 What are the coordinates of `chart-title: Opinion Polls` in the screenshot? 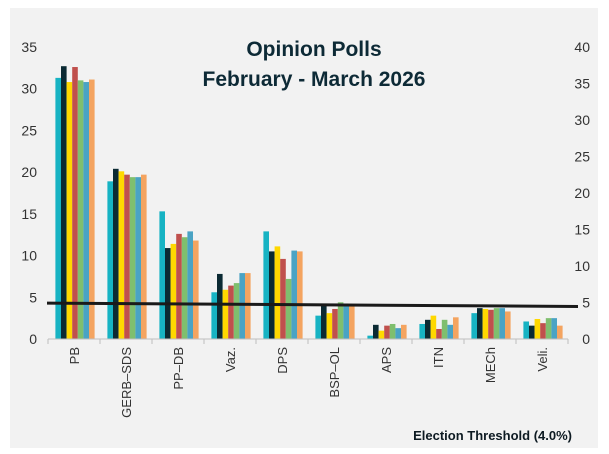 It's located at (313, 49).